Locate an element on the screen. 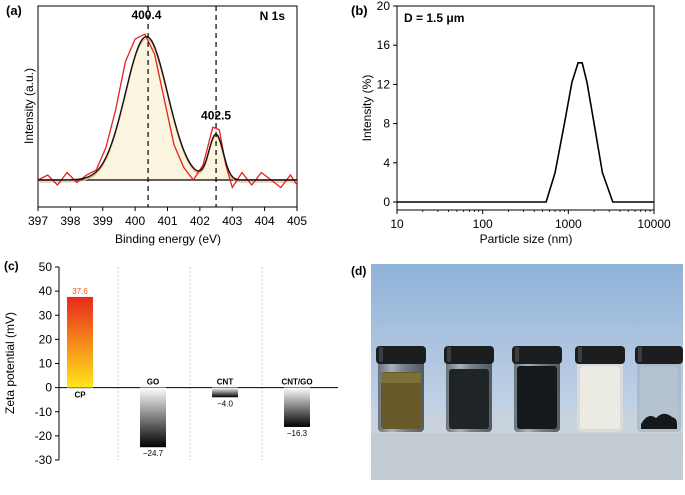 The width and height of the screenshot is (685, 495). xps-fit-area is located at coordinates (167, 108).